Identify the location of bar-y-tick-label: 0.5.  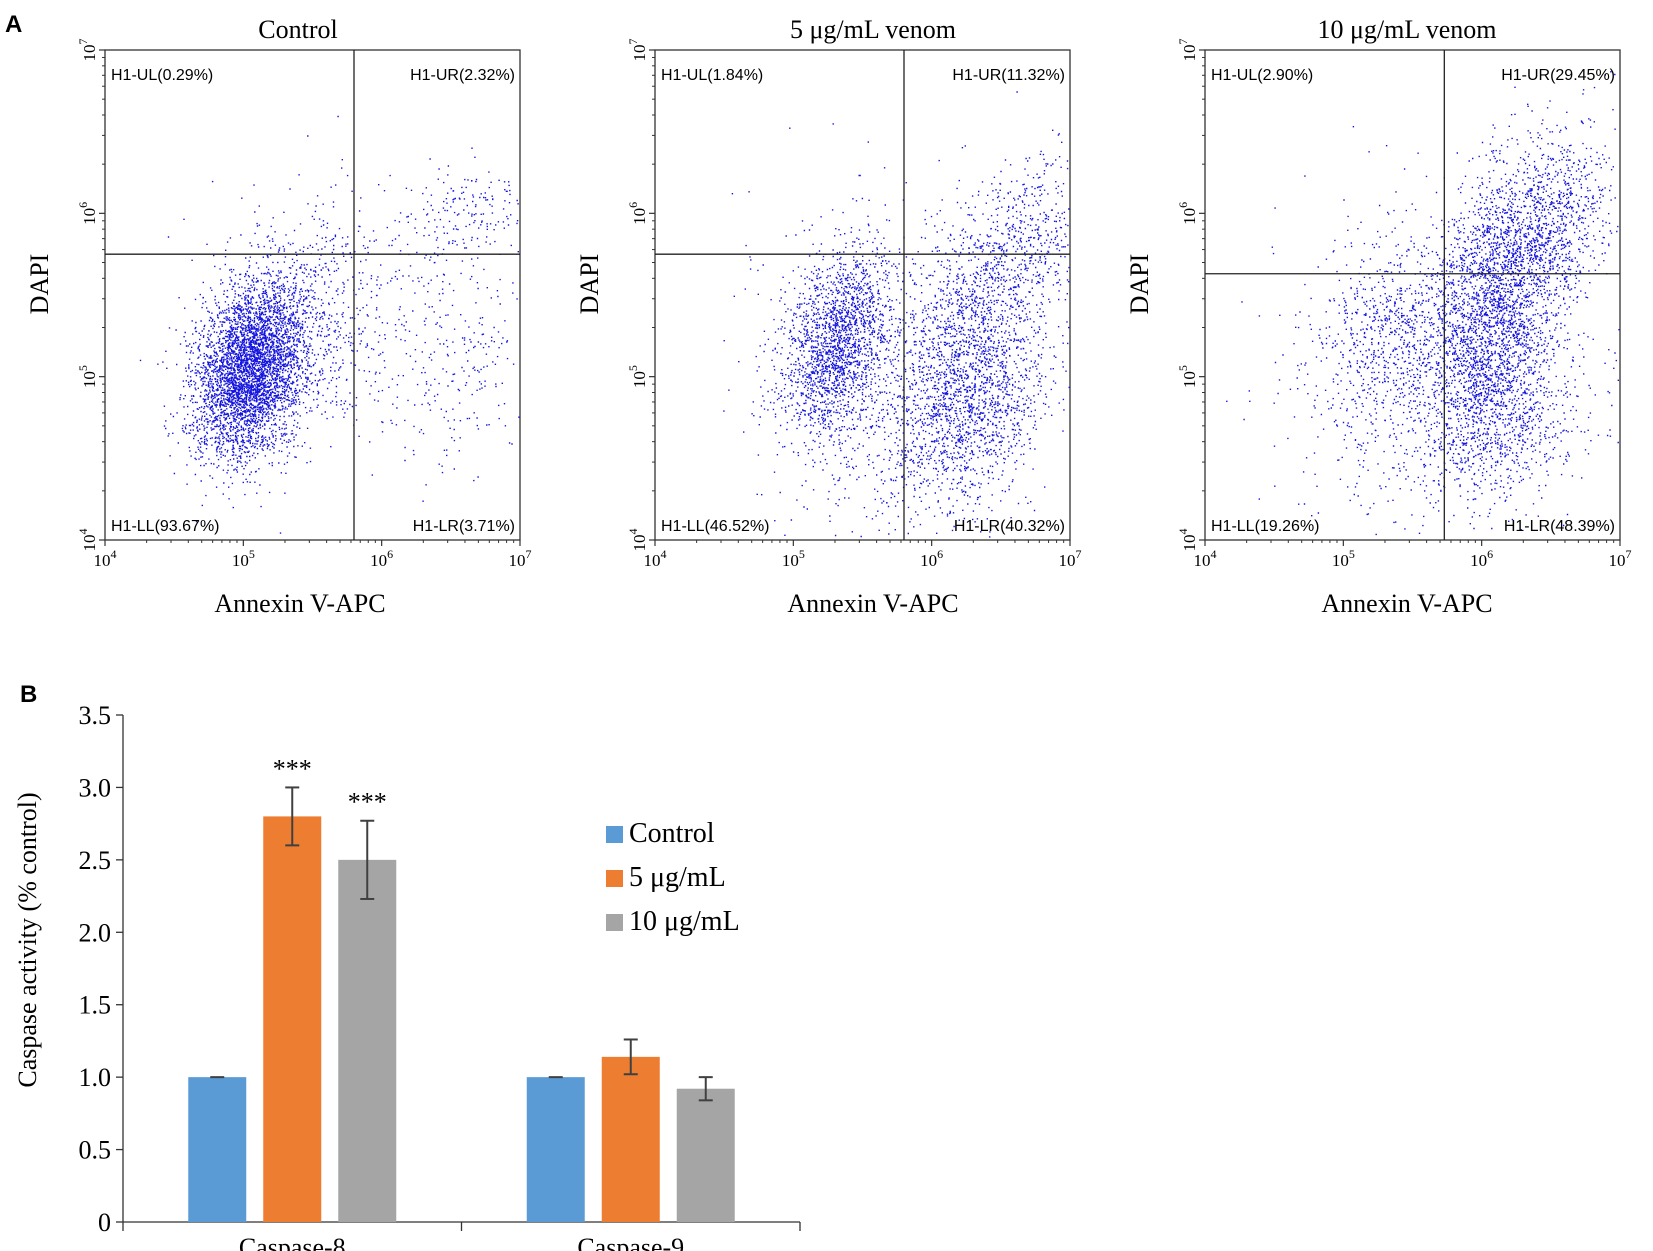
(95, 1150).